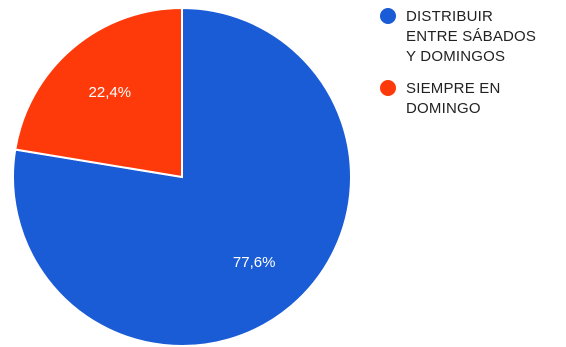  I want to click on legend-swatch-siempre, so click(388, 88).